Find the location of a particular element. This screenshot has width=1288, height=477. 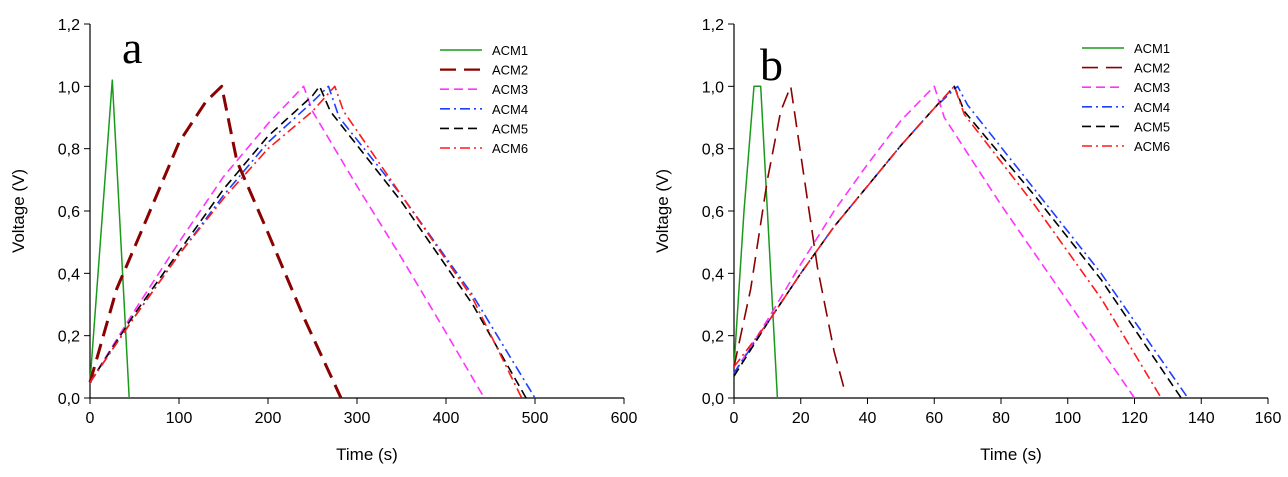

x-tick-label: 40 is located at coordinates (868, 418).